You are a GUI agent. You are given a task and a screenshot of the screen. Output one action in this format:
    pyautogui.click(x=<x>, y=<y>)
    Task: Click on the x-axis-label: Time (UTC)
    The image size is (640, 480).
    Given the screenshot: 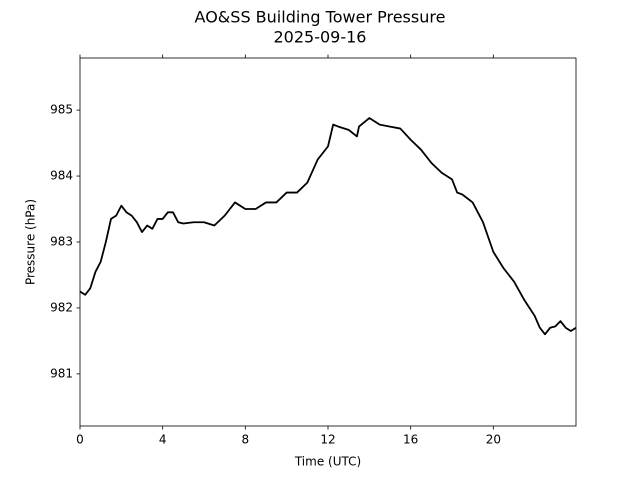 What is the action you would take?
    pyautogui.click(x=327, y=462)
    